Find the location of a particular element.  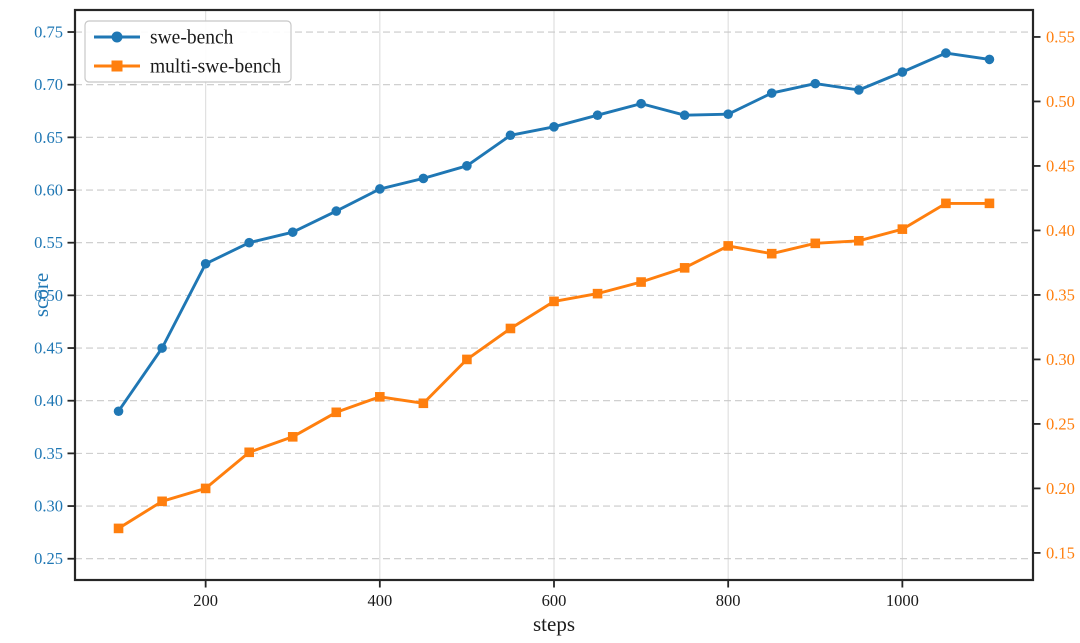

x-tick-label: 600 is located at coordinates (554, 600).